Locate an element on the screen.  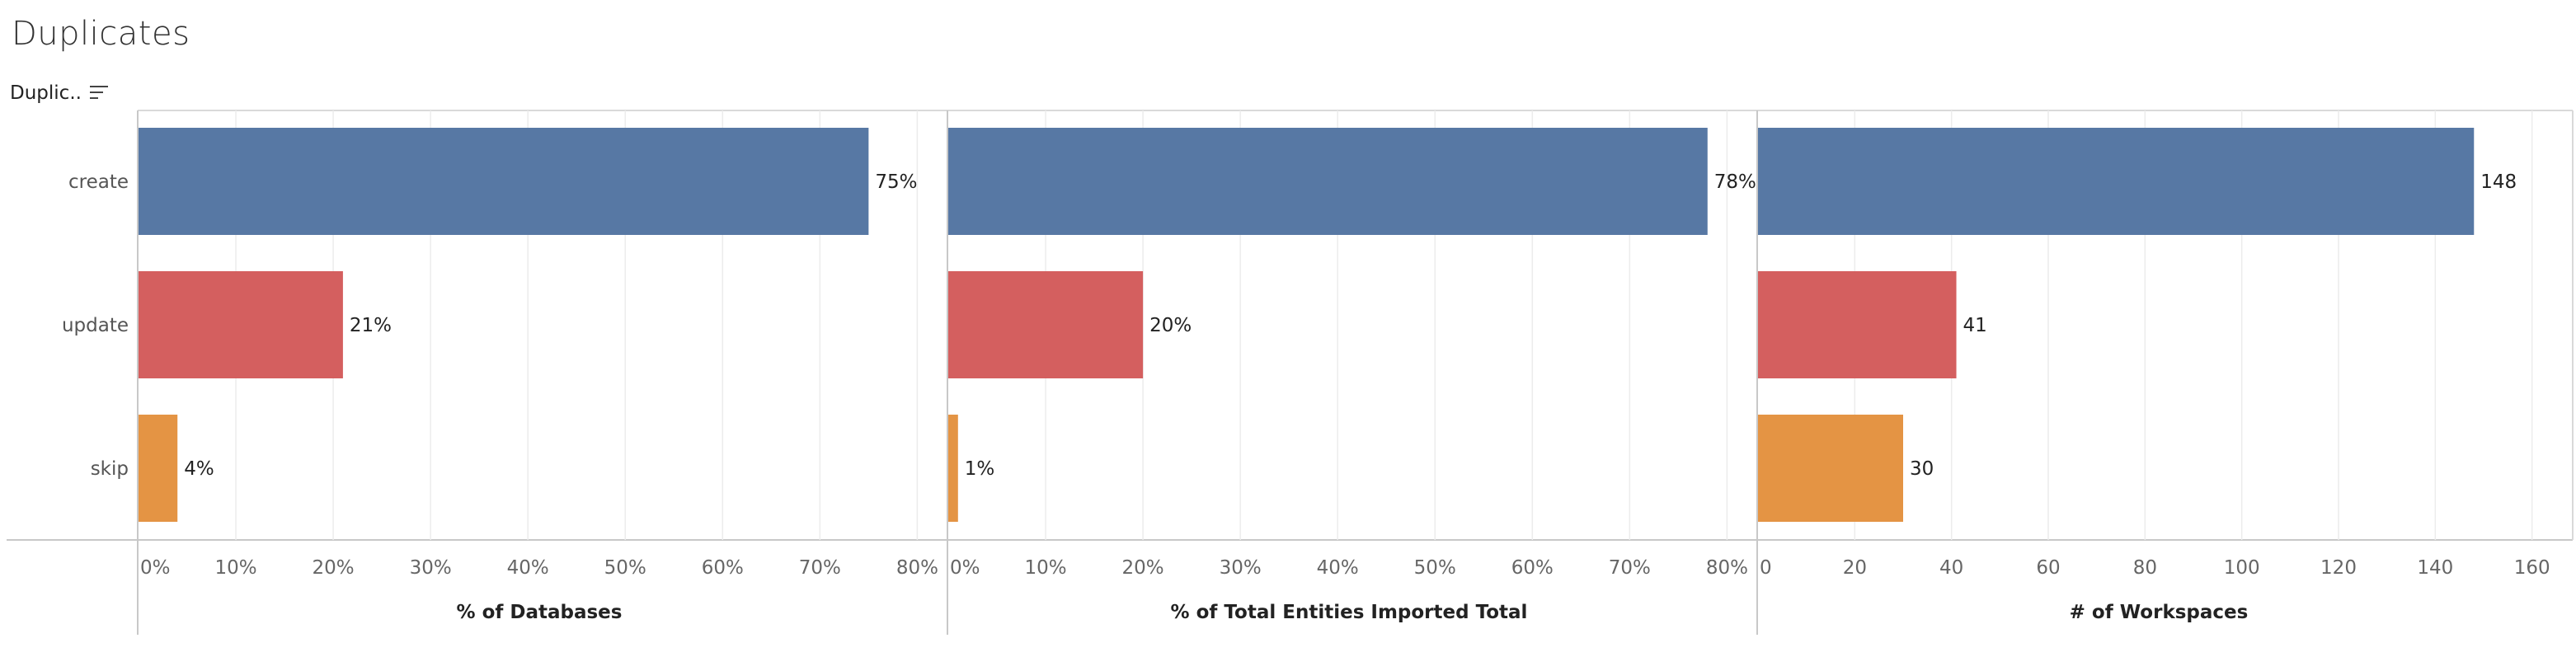
tick-label: 120 is located at coordinates (2338, 568).